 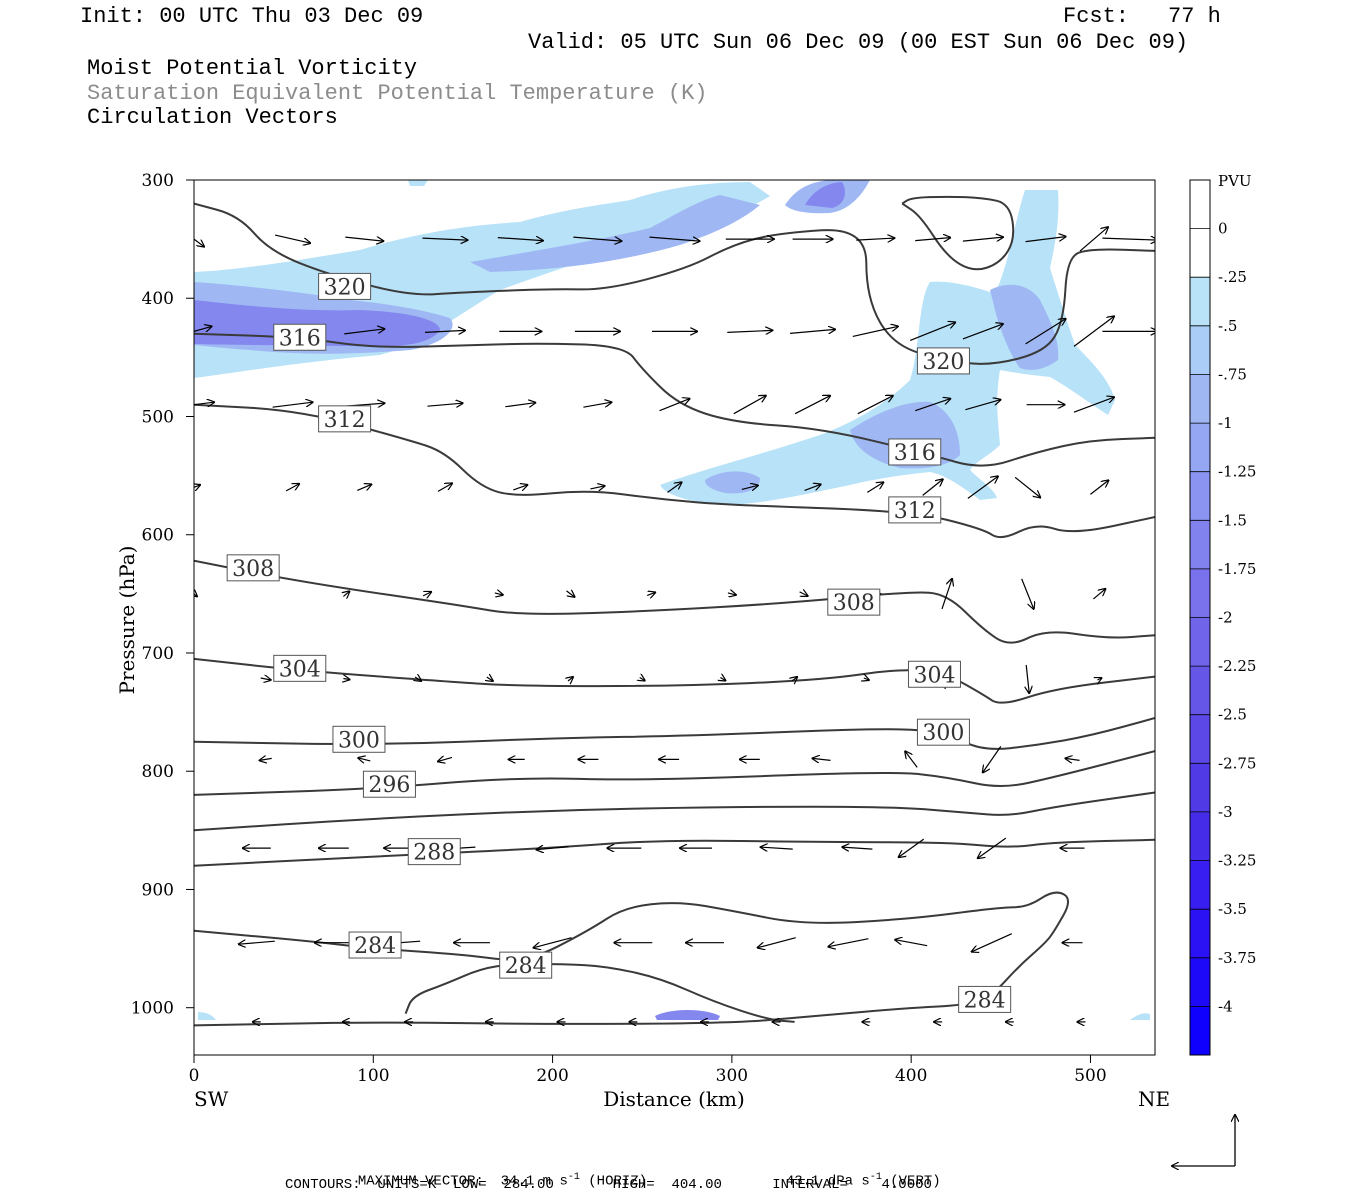 I want to click on pv-shade-top-patch-dark, so click(x=825, y=195).